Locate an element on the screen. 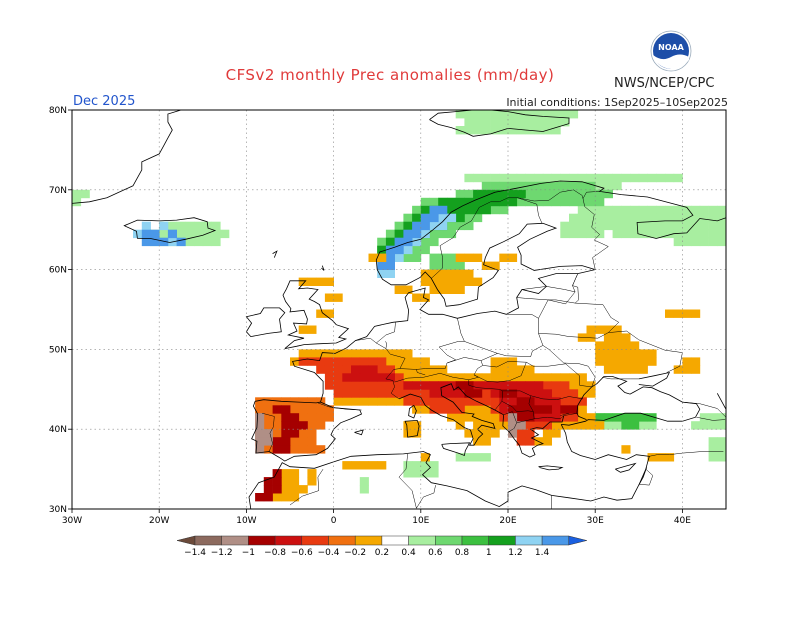  lat-tick-label: 60N is located at coordinates (58, 271).